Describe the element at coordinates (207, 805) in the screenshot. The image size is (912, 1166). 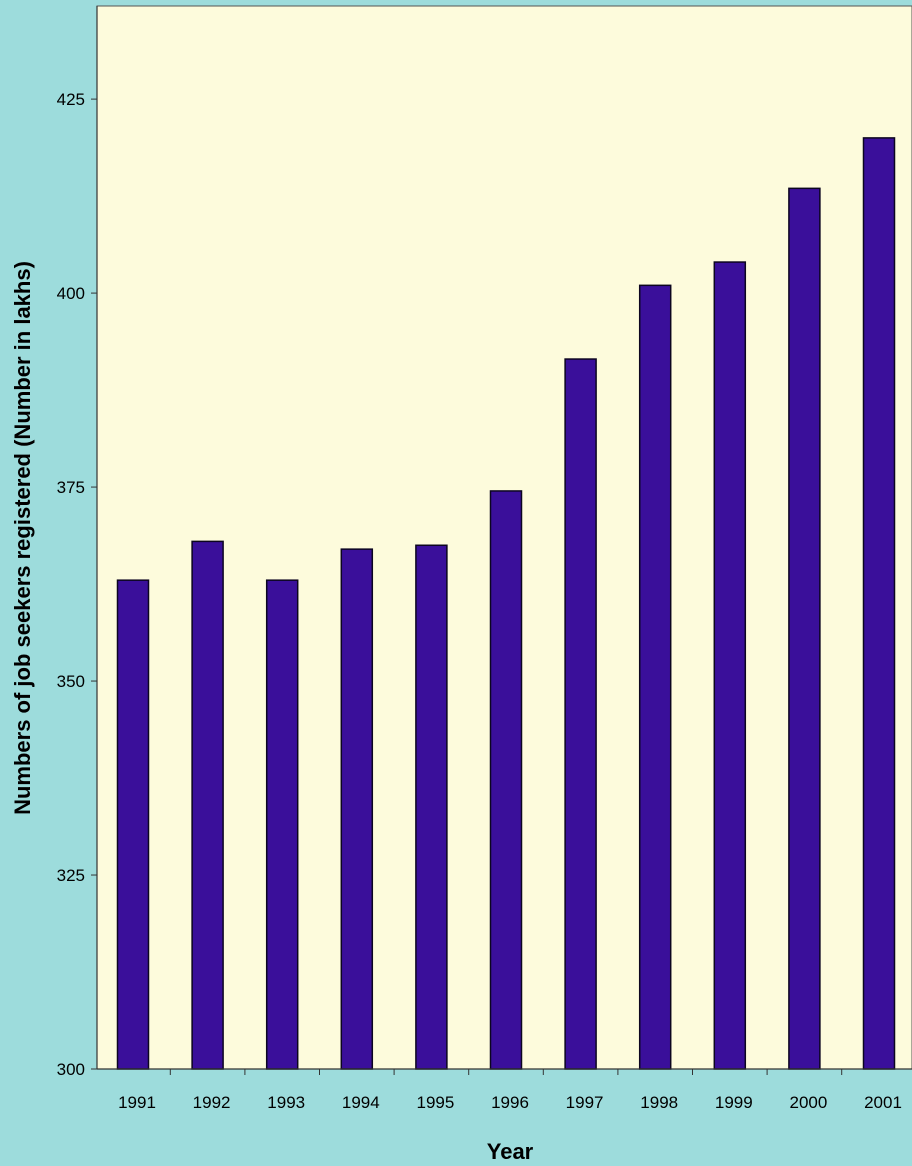
I see `bar-1992` at that location.